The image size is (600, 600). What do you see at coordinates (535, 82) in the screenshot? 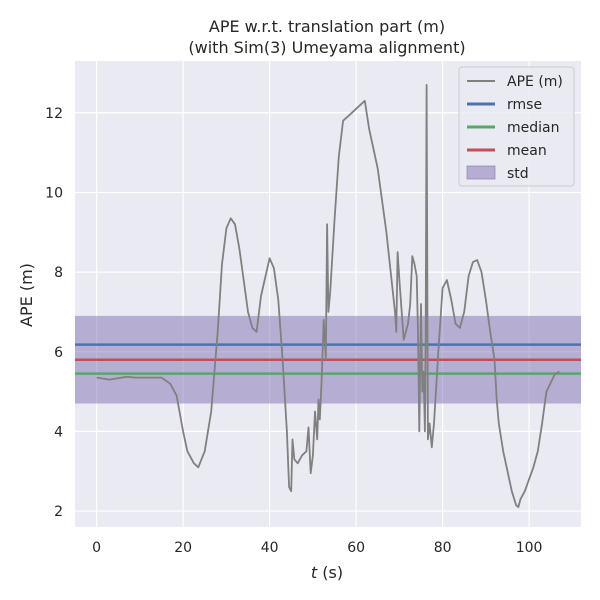
I see `legend-ape-label: APE (m)` at bounding box center [535, 82].